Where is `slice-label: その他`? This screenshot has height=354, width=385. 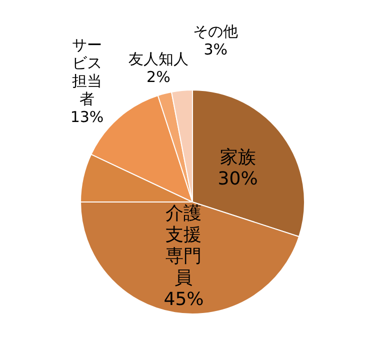 slice-label: その他 is located at coordinates (215, 31).